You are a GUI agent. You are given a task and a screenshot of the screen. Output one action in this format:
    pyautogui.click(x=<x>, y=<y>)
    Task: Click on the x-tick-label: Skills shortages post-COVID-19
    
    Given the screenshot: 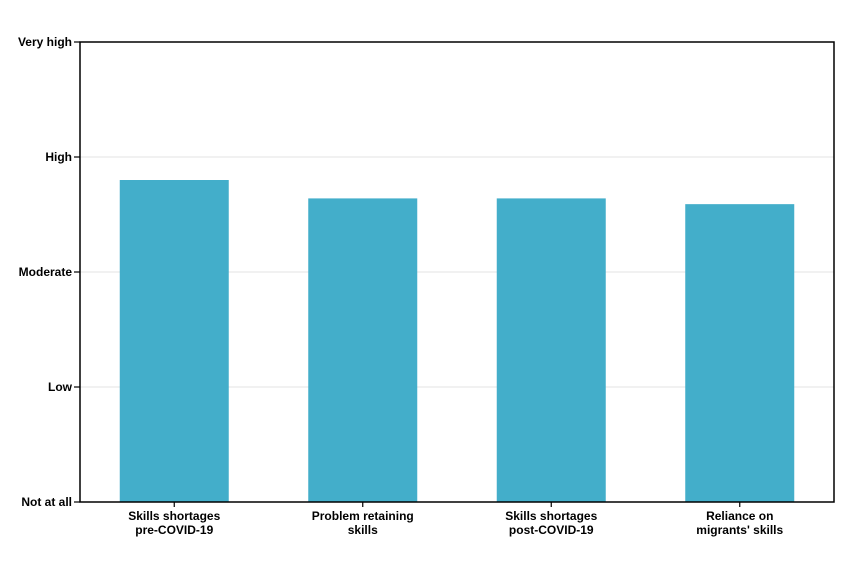 What is the action you would take?
    pyautogui.click(x=551, y=523)
    